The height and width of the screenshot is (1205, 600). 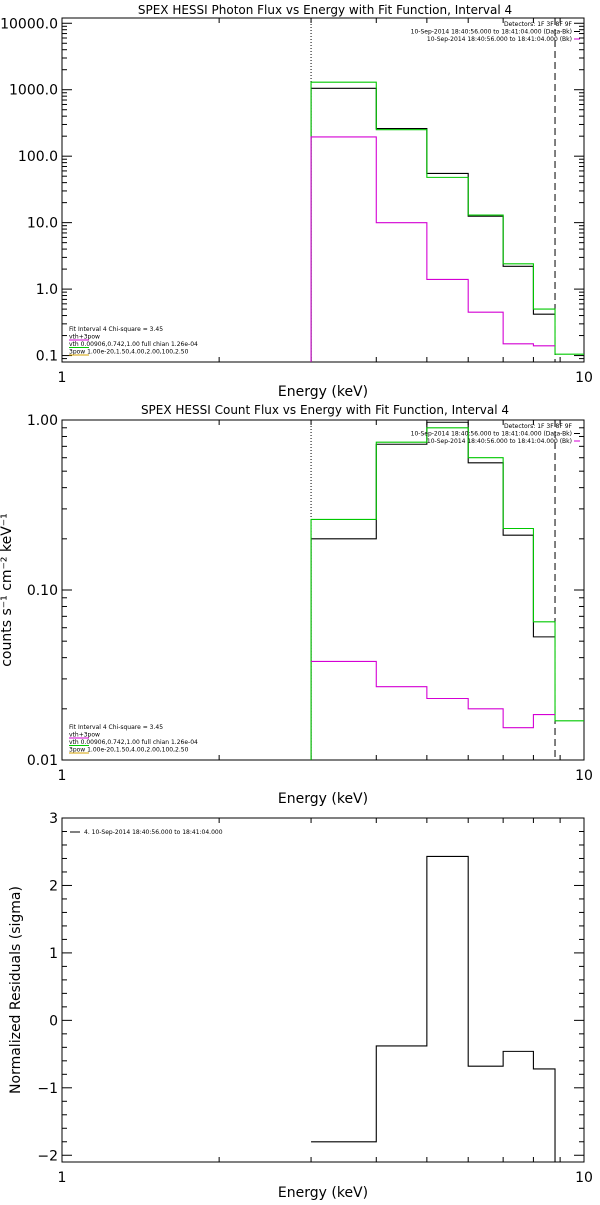 I want to click on y-tick-label: 10000.0, so click(x=29, y=24).